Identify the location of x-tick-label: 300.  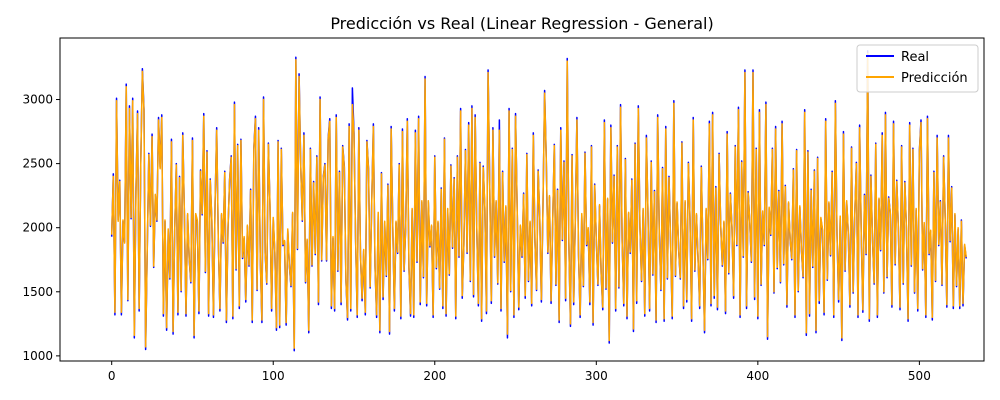
(596, 376).